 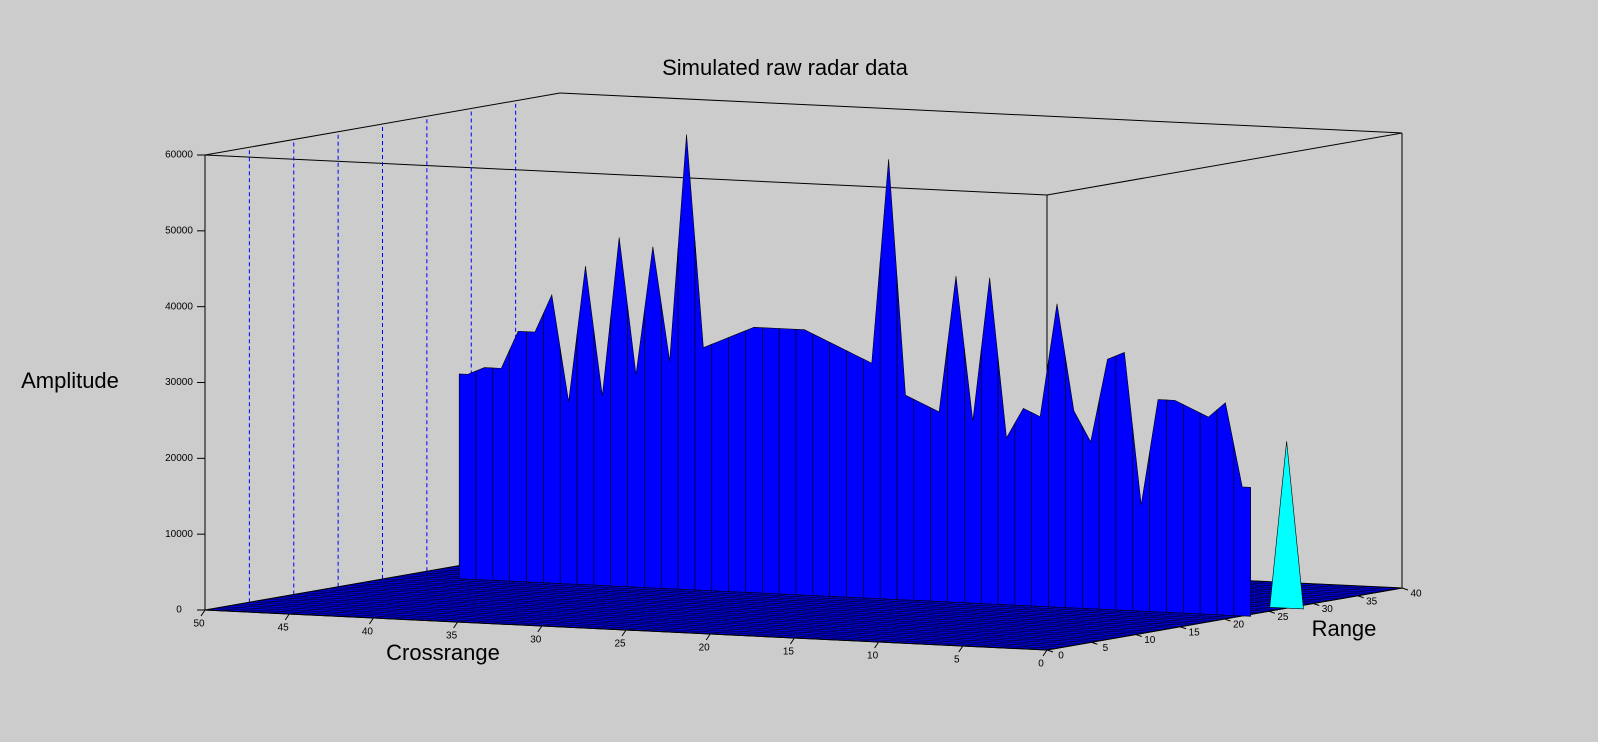 I want to click on x-tick-label: 5, so click(x=957, y=660).